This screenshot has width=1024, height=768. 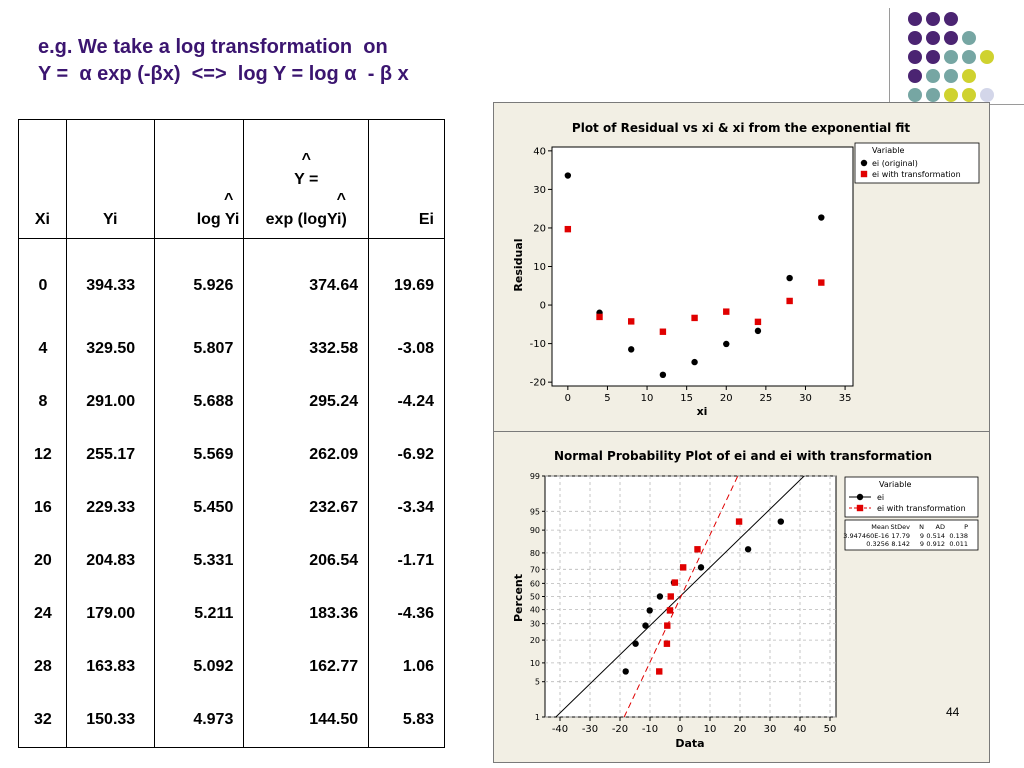 What do you see at coordinates (620, 729) in the screenshot?
I see `x-tick-label: -20` at bounding box center [620, 729].